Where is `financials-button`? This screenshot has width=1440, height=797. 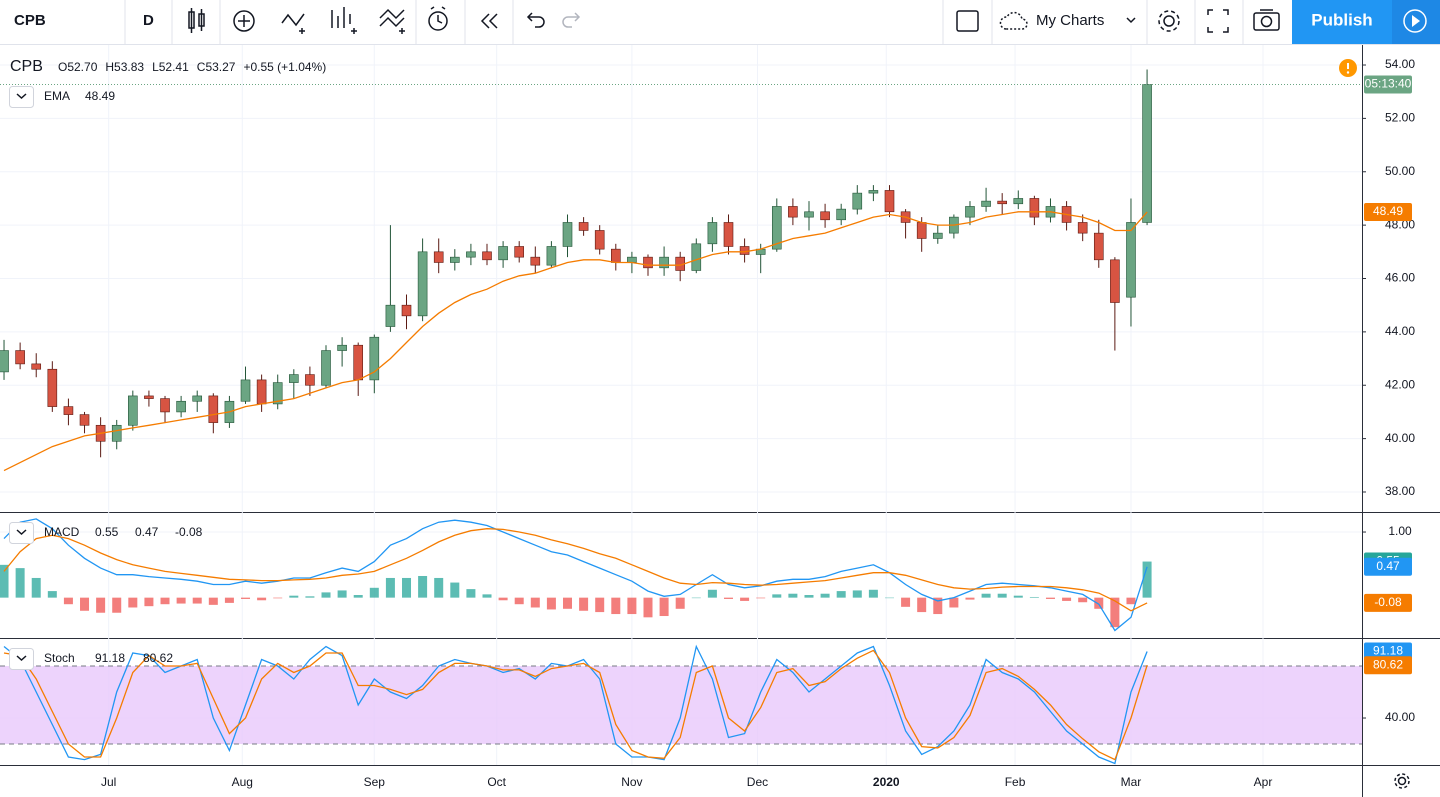 financials-button is located at coordinates (344, 20).